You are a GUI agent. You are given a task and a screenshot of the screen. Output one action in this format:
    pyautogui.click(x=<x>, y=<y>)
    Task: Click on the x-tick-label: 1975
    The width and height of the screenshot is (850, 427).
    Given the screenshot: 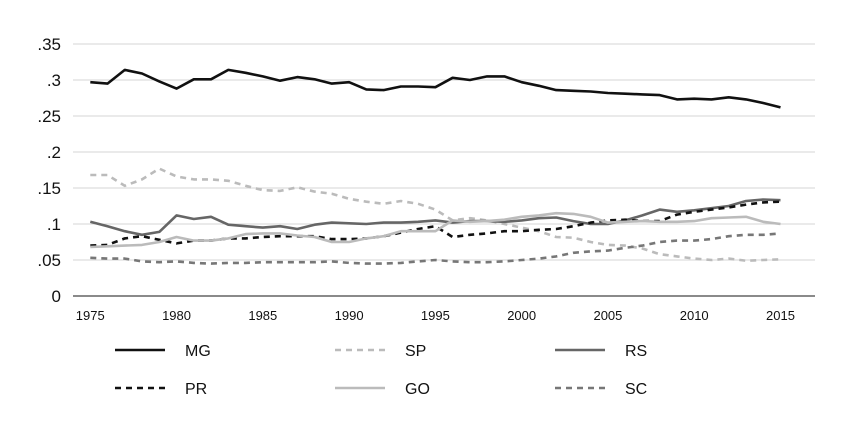 What is the action you would take?
    pyautogui.click(x=90, y=315)
    